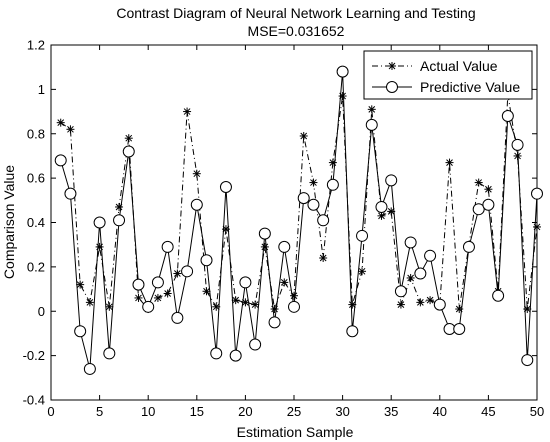 The image size is (550, 442). Describe the element at coordinates (41, 311) in the screenshot. I see `y-tick-label: 0` at that location.